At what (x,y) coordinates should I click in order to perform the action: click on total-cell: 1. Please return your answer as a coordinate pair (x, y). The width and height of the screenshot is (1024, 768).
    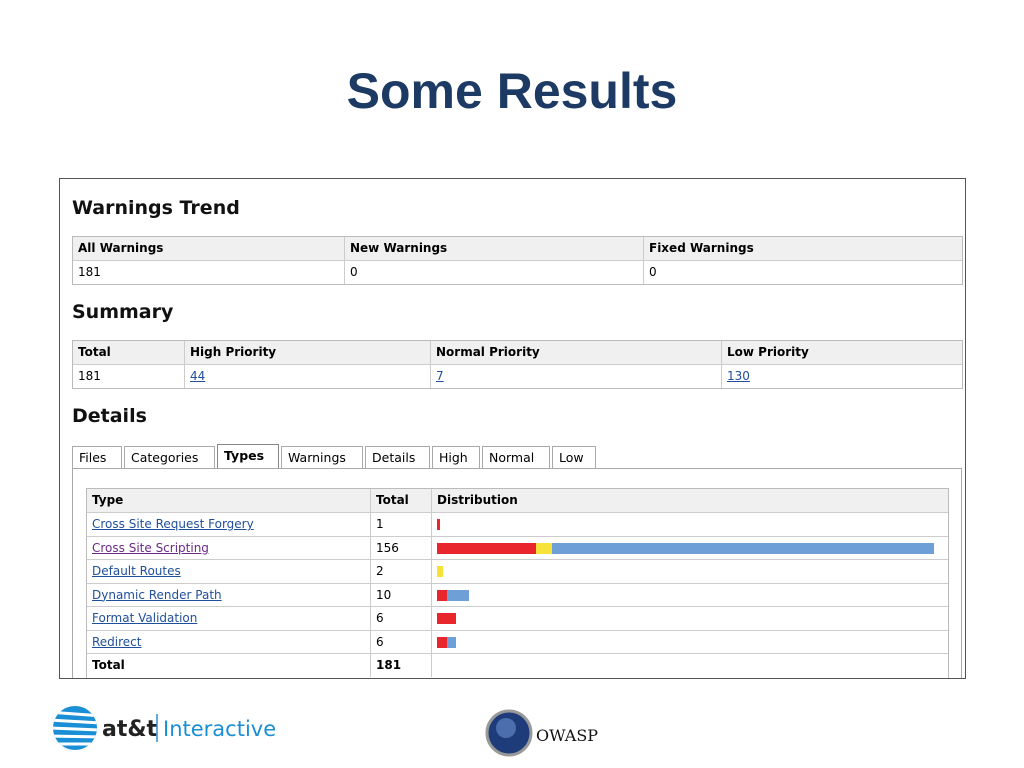
    Looking at the image, I should click on (400, 524).